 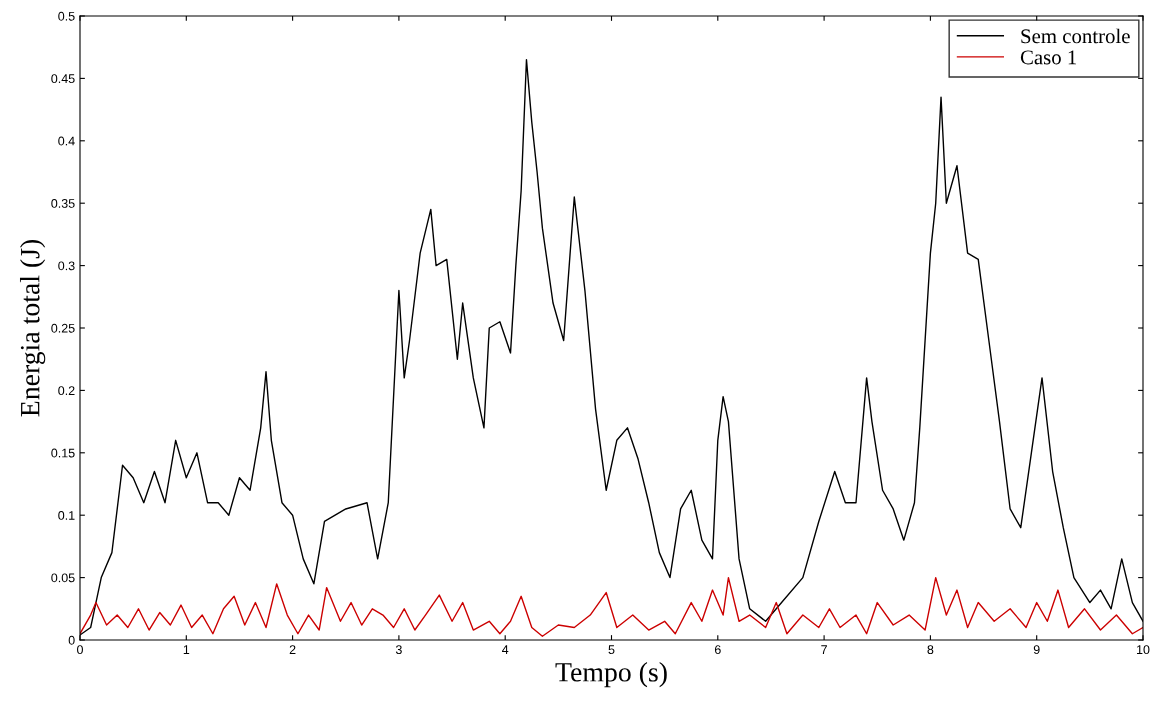 What do you see at coordinates (32, 328) in the screenshot?
I see `y-axis-title: Energia total (J)` at bounding box center [32, 328].